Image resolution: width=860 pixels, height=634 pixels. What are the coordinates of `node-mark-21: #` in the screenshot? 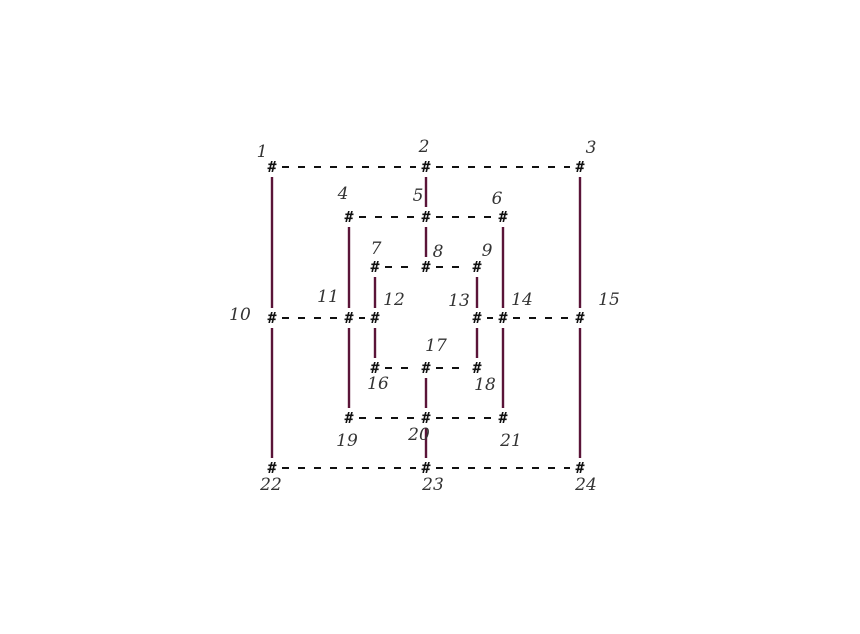 It's located at (502, 418).